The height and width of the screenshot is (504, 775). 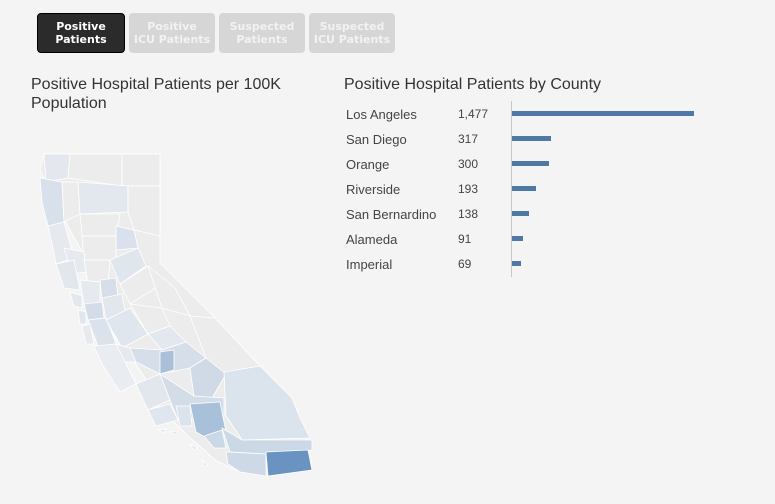 I want to click on tab-positive-patients: Positive Patients, so click(x=81, y=33).